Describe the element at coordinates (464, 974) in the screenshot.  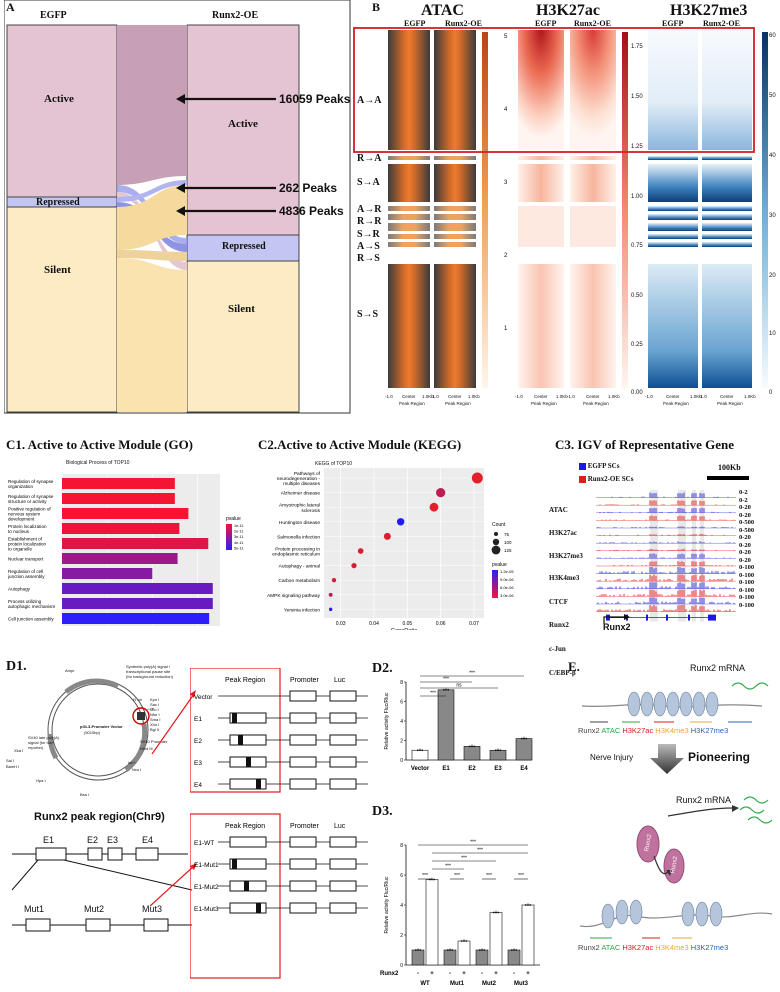
I see `d3-sign: +` at that location.